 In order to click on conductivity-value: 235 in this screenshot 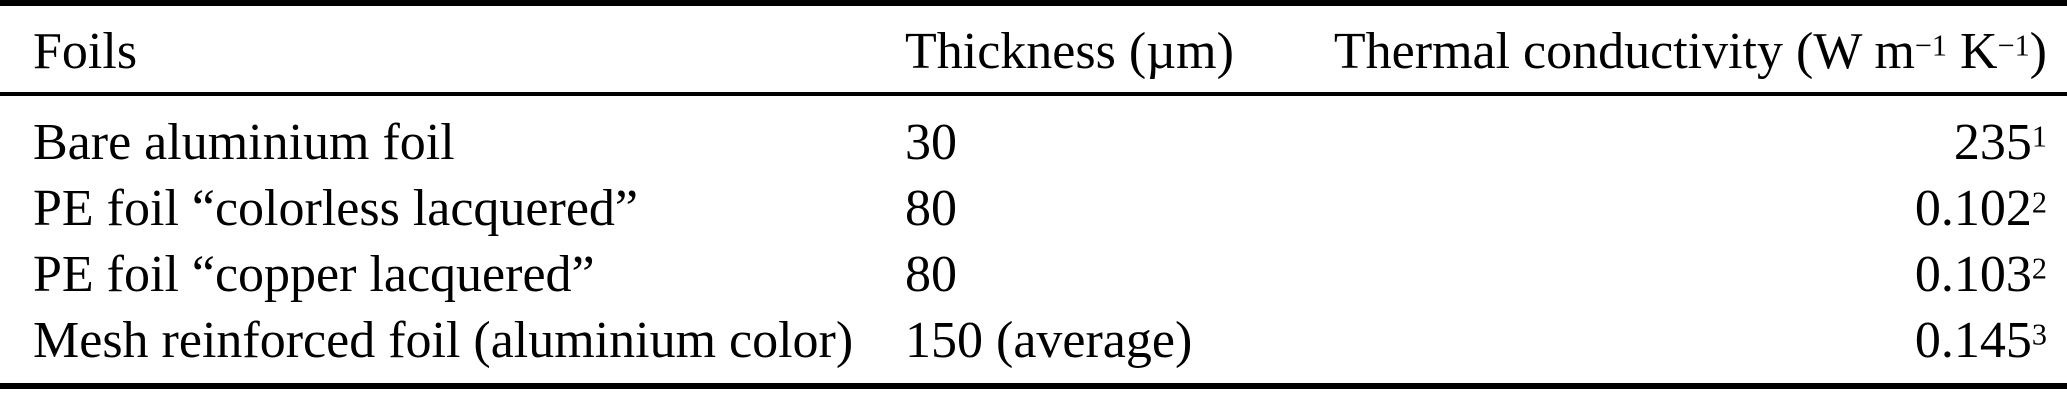, I will do `click(1992, 142)`.